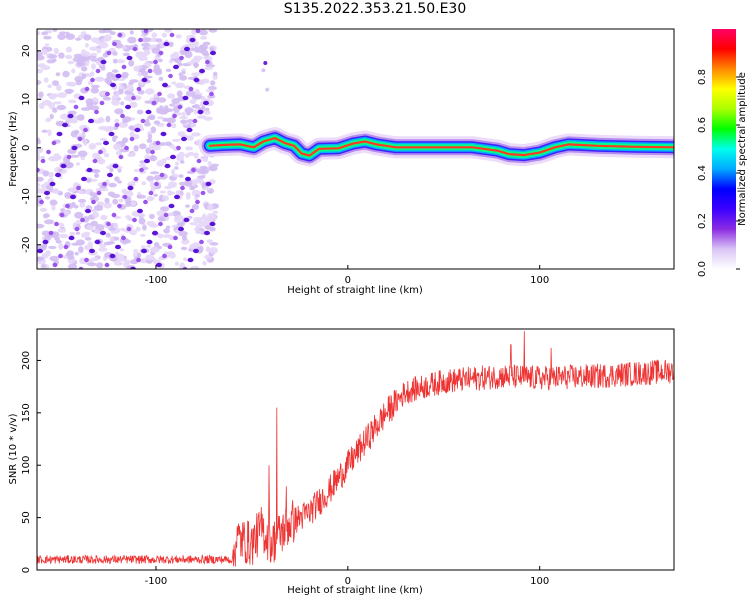  What do you see at coordinates (539, 581) in the screenshot?
I see `x-tick-label: 100` at bounding box center [539, 581].